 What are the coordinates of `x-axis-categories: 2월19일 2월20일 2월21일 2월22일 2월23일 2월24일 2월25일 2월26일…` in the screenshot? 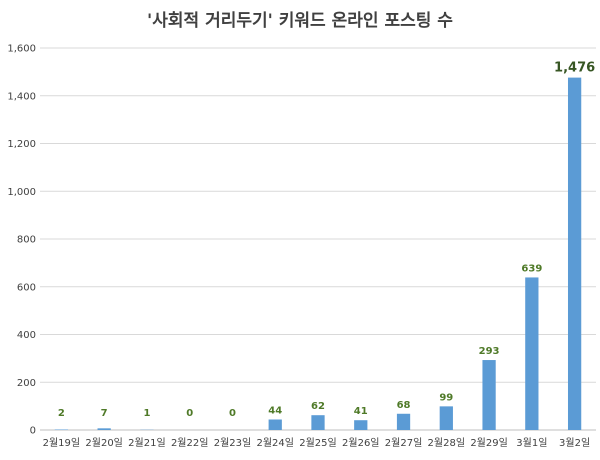 It's located at (317, 443).